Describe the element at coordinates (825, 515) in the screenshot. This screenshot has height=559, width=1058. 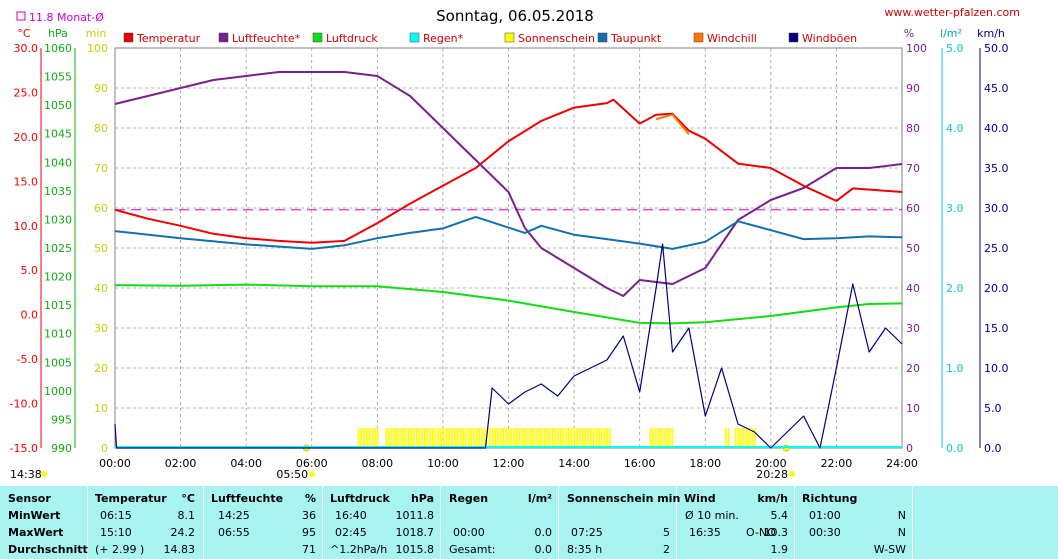
I see `dir-min-time: 01:00` at that location.